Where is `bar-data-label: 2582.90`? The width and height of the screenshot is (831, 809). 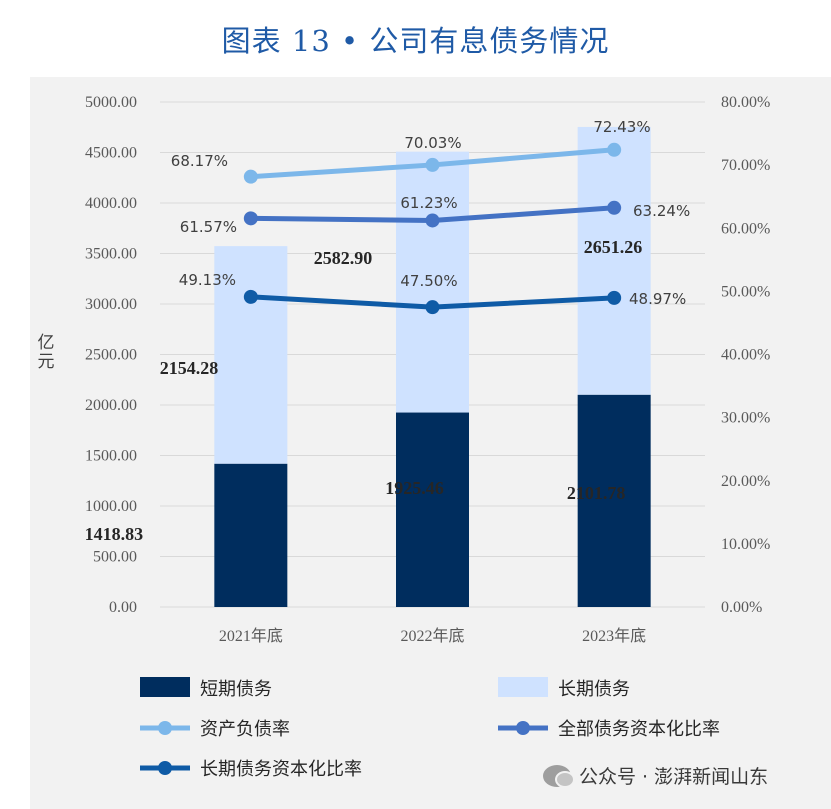 bar-data-label: 2582.90 is located at coordinates (343, 258).